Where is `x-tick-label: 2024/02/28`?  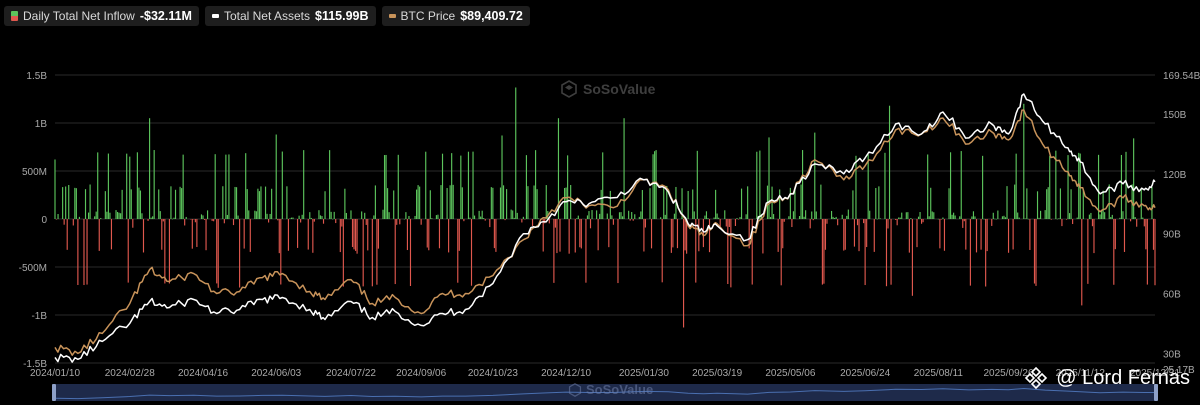
x-tick-label: 2024/02/28 is located at coordinates (130, 373).